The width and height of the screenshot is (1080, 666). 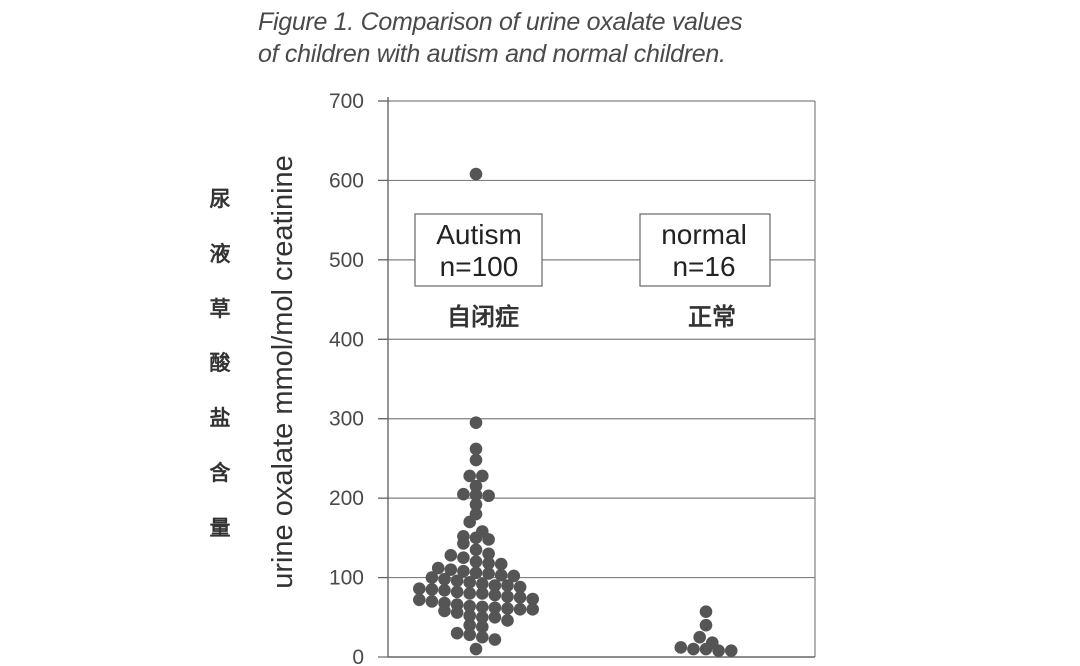 I want to click on legend-box-autism, so click(x=478, y=250).